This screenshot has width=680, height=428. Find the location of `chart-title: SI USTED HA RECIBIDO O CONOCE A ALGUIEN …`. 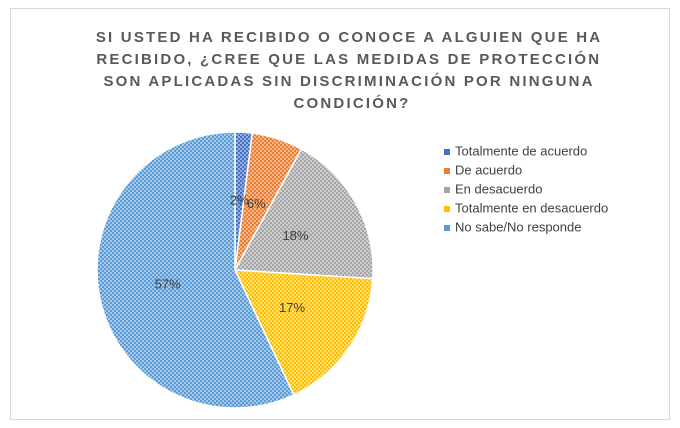

chart-title: SI USTED HA RECIBIDO O CONOCE A ALGUIEN … is located at coordinates (352, 70).